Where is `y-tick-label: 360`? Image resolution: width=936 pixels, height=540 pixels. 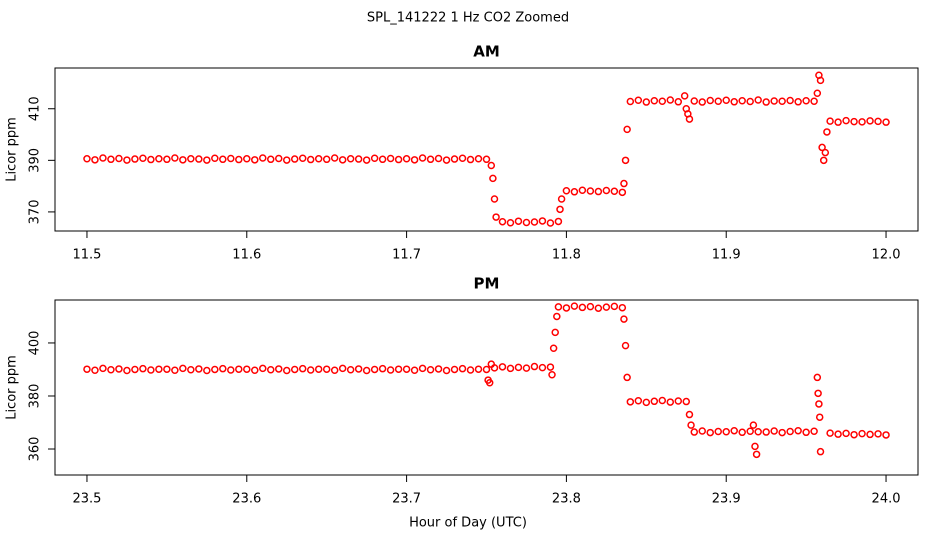
y-tick-label: 360 is located at coordinates (35, 449).